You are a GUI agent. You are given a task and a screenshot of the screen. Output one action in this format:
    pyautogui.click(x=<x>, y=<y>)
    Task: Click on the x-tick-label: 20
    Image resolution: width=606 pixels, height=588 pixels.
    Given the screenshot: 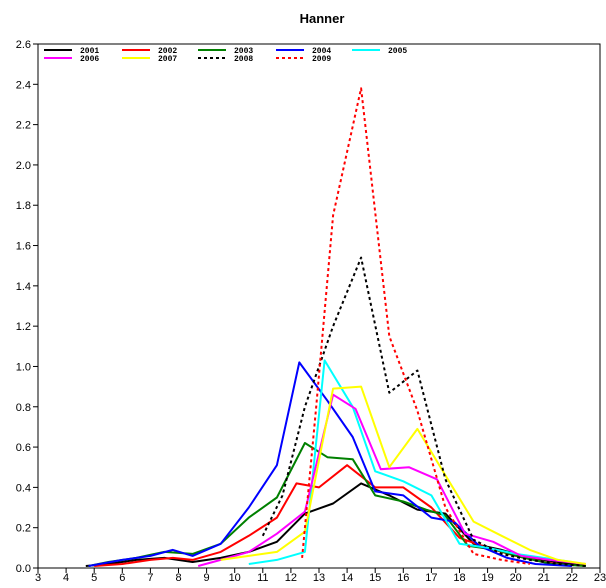 What is the action you would take?
    pyautogui.click(x=516, y=578)
    